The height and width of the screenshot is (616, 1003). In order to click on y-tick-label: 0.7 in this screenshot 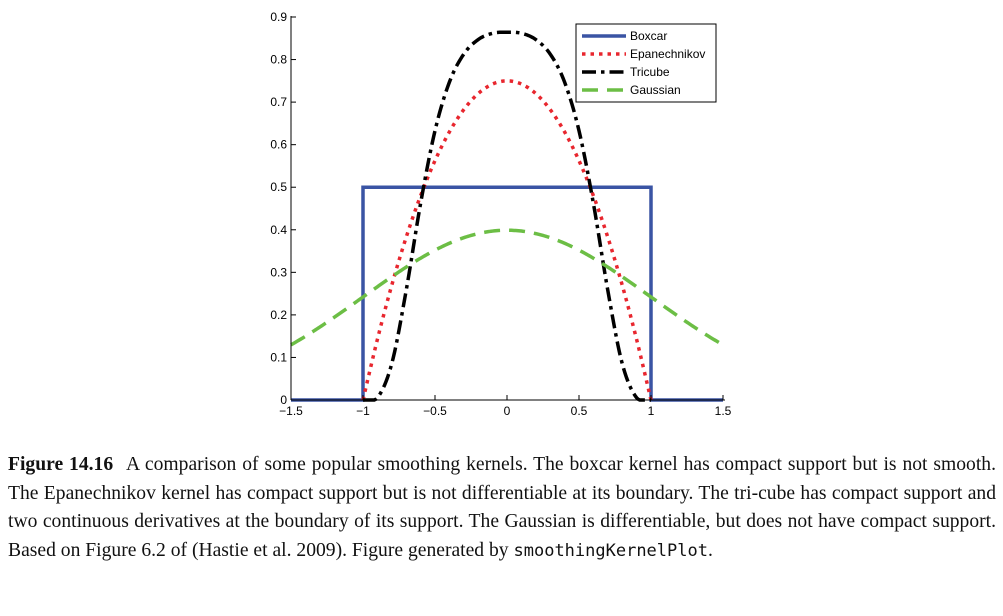, I will do `click(278, 102)`.